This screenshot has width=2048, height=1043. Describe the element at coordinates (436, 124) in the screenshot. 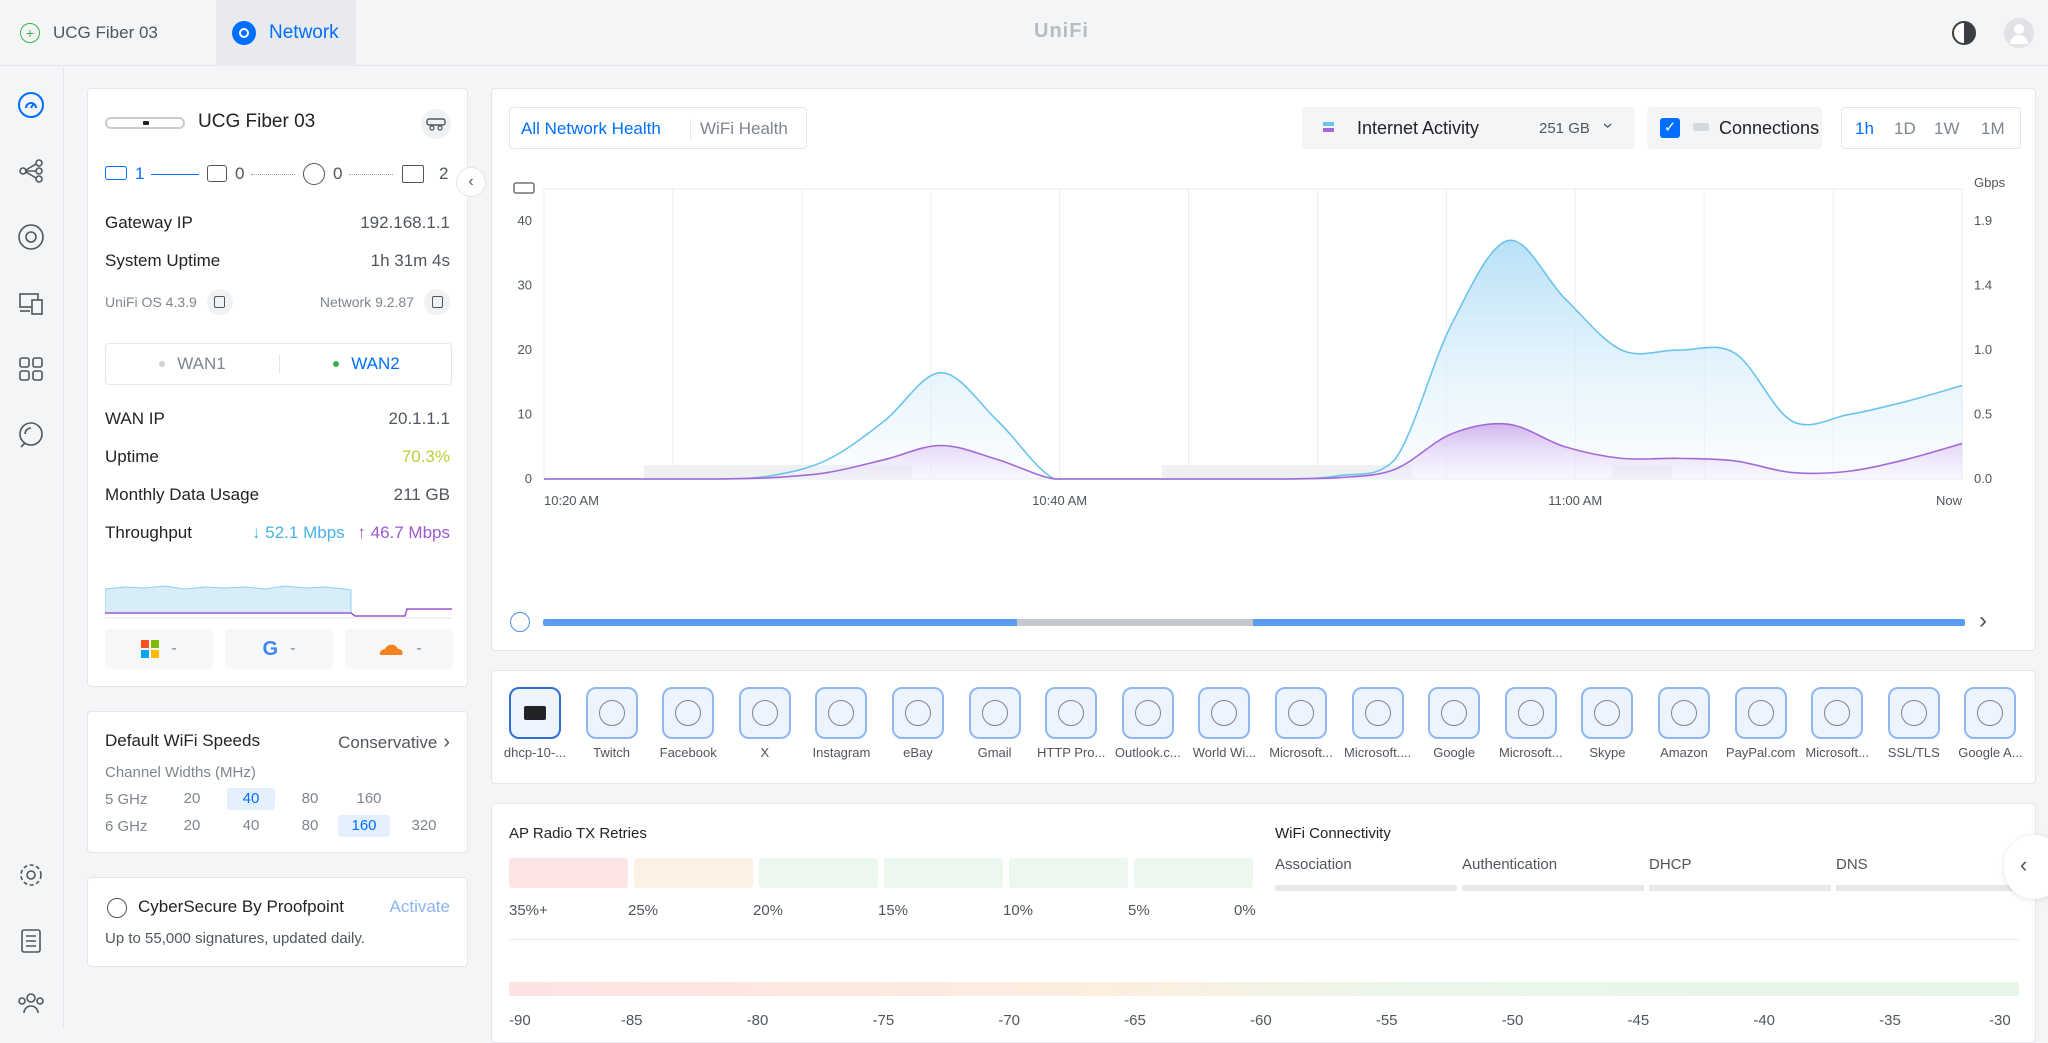

I see `device-menu-icon` at that location.